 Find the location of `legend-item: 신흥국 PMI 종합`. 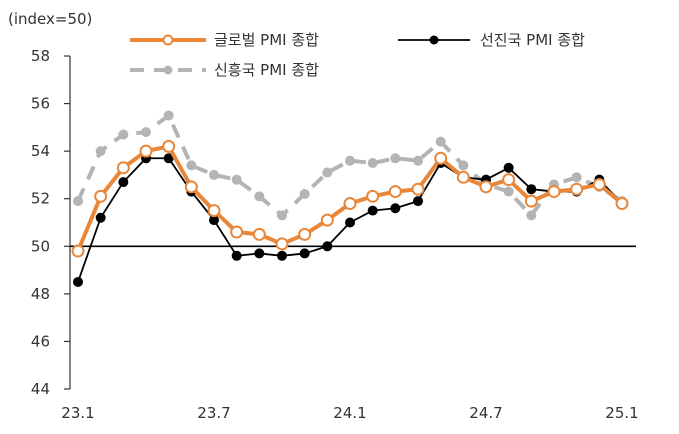

legend-item: 신흥국 PMI 종합 is located at coordinates (224, 70).